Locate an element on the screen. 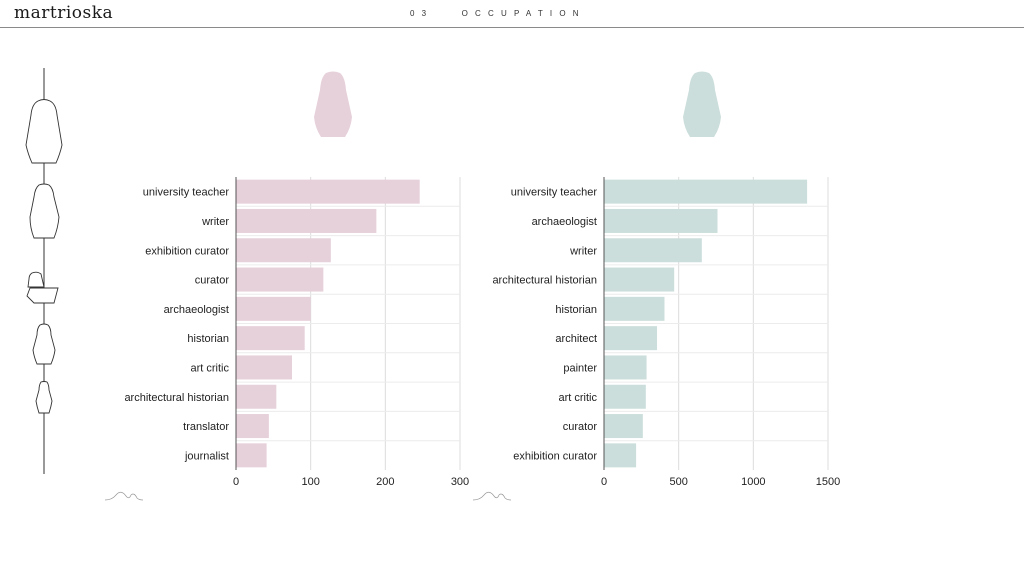 Image resolution: width=1024 pixels, height=580 pixels. category-label: painter is located at coordinates (580, 368).